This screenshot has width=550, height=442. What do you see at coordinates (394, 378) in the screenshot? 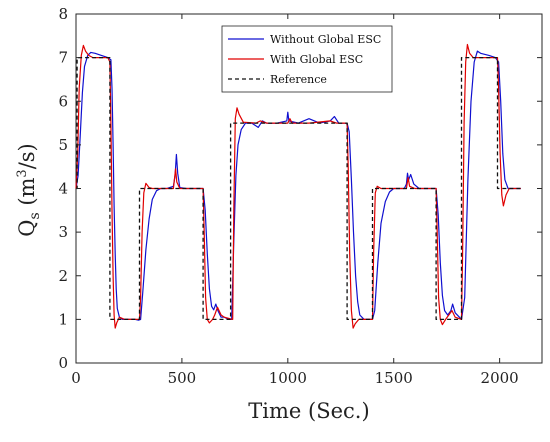
I see `x-tick-label: 1500` at bounding box center [394, 378].